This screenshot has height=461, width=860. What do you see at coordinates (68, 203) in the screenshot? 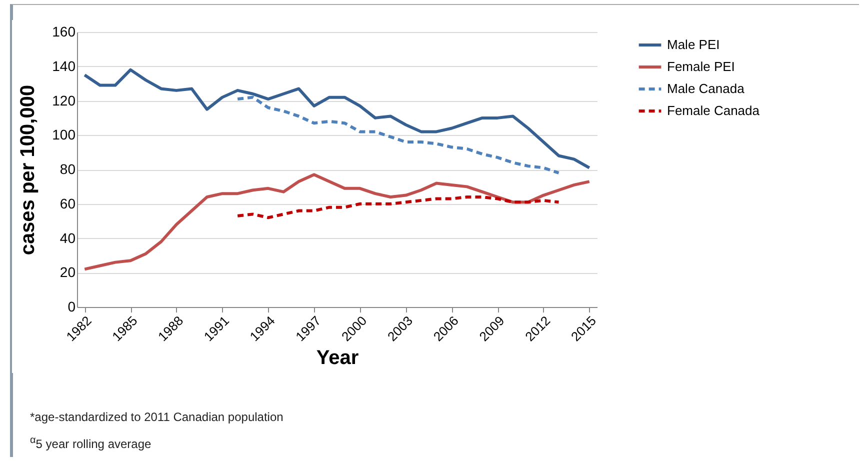
I see `y-tick-label: 60` at bounding box center [68, 203].